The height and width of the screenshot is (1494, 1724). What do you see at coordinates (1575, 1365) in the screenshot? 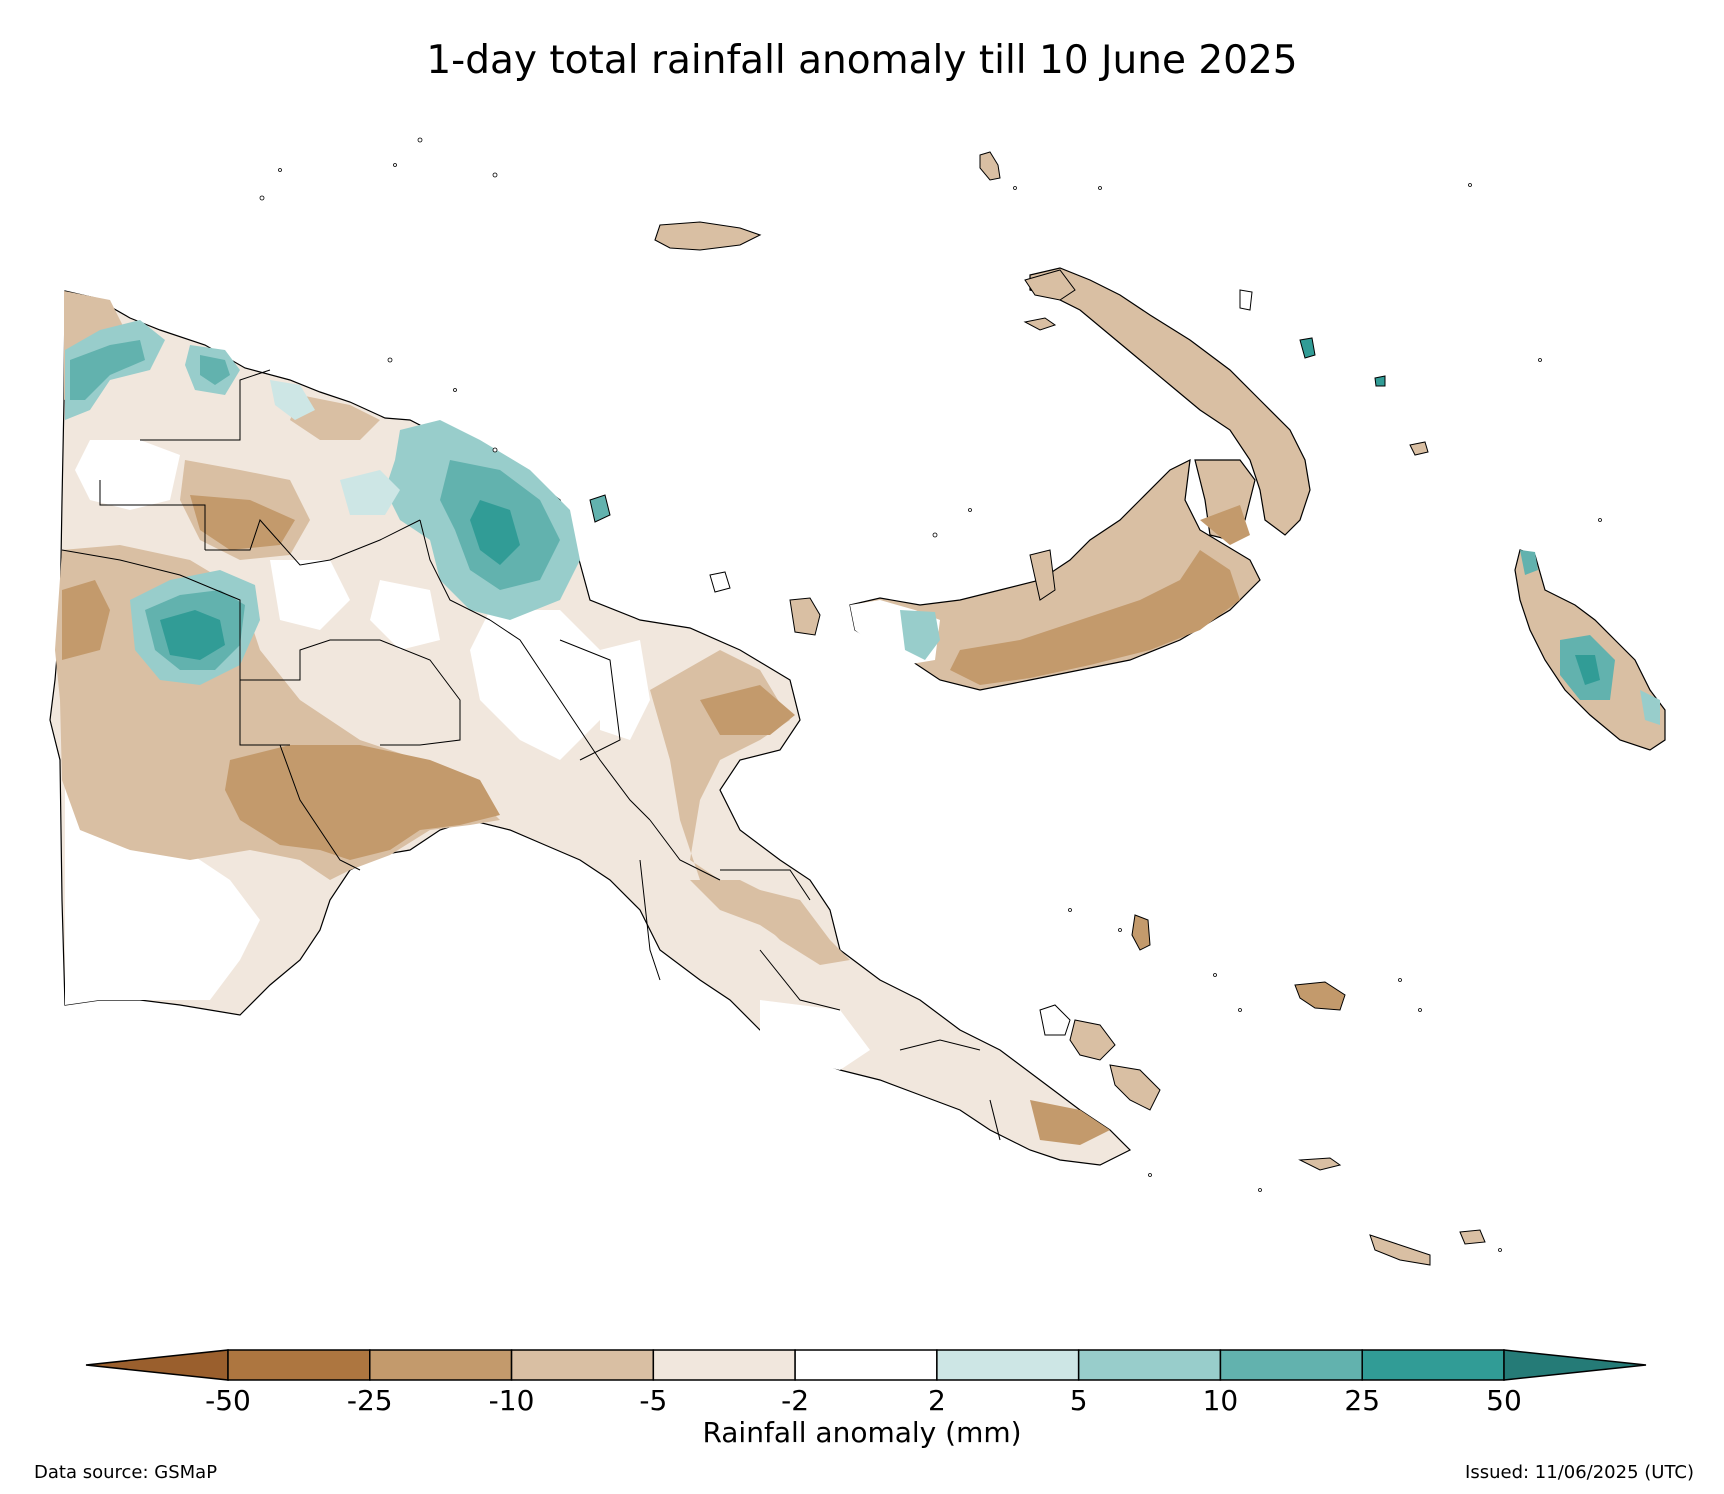
I see `colorbar-extend-high` at bounding box center [1575, 1365].